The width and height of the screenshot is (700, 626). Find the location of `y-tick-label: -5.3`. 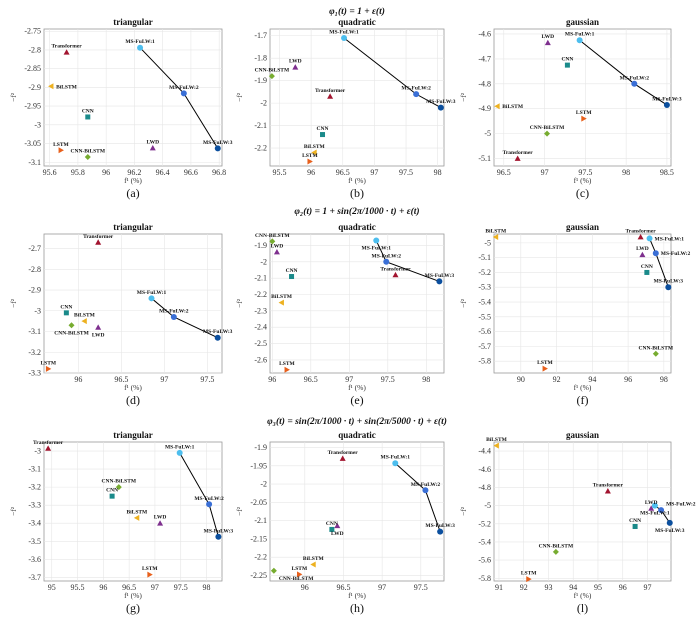

y-tick-label: -5.3 is located at coordinates (484, 287).